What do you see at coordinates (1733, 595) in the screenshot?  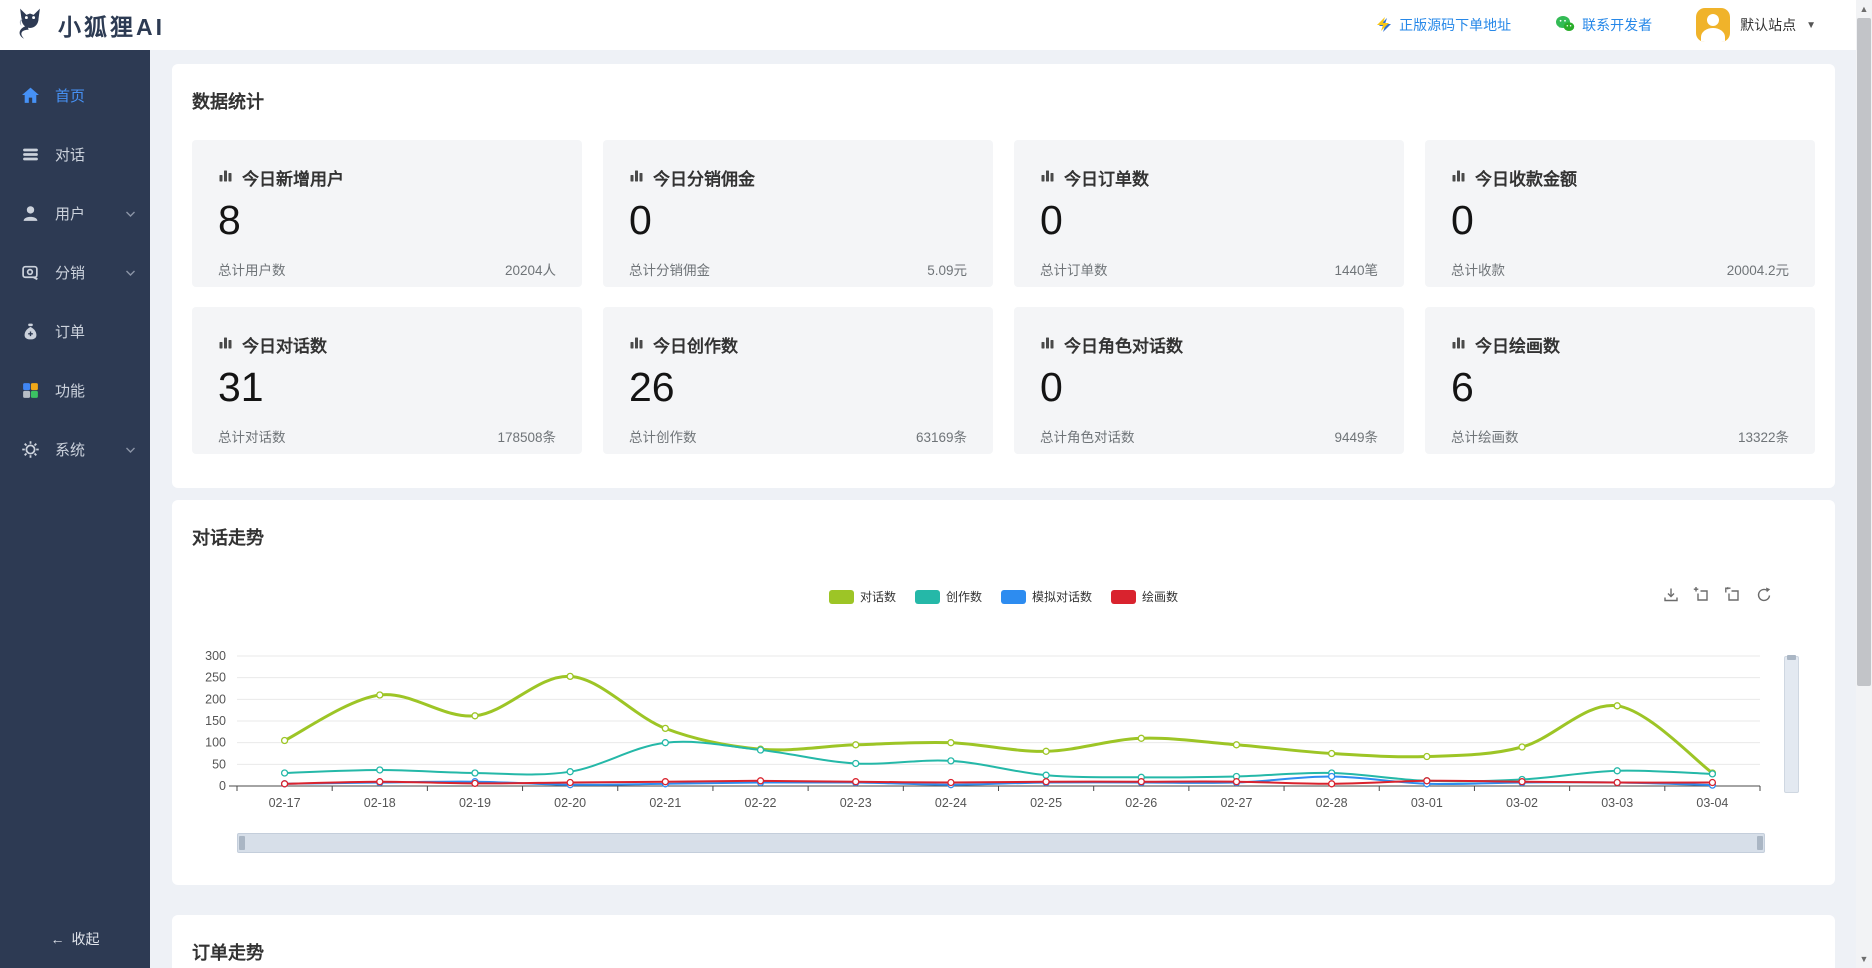 I see `zoom-back-icon` at bounding box center [1733, 595].